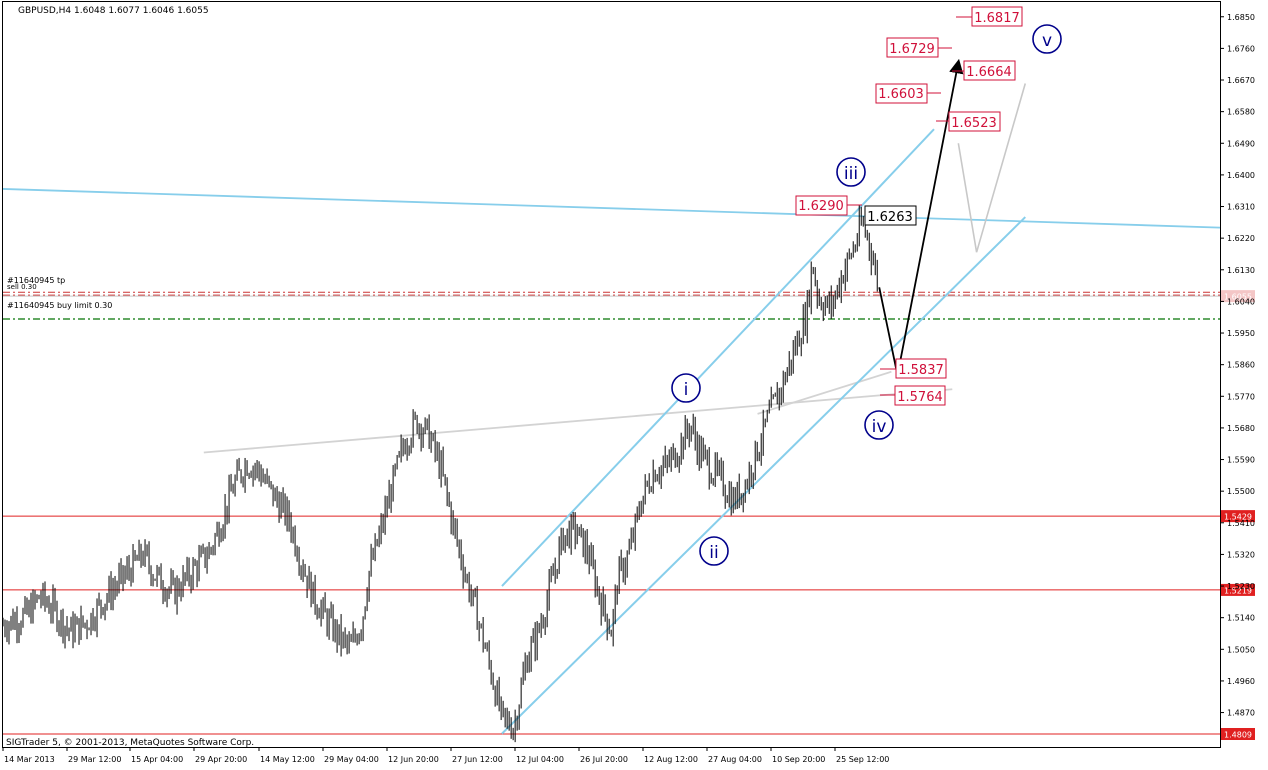 This screenshot has height=770, width=1268. Describe the element at coordinates (1241, 238) in the screenshot. I see `y-tick-label: 1.6220` at that location.